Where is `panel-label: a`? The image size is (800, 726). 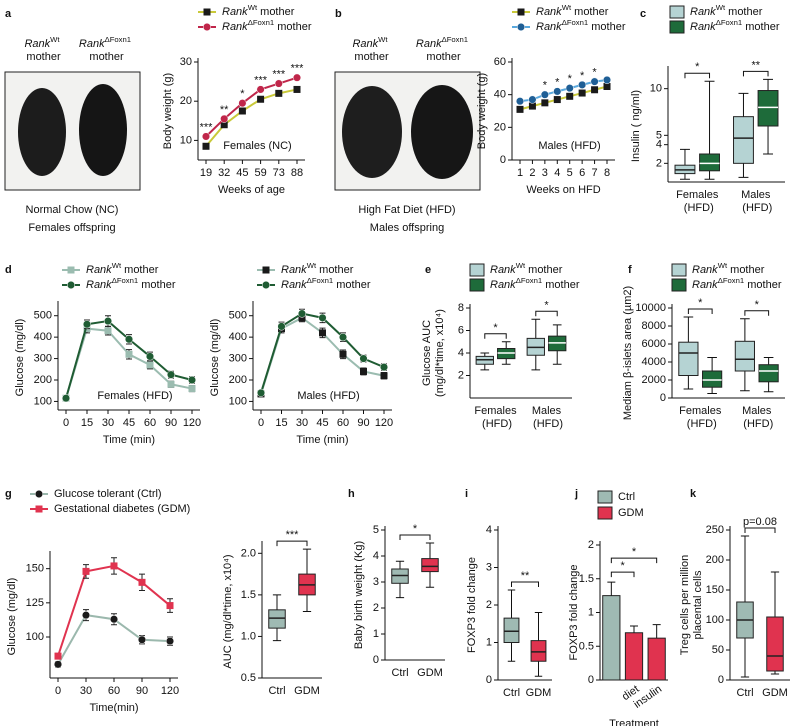 panel-label: a is located at coordinates (8, 14).